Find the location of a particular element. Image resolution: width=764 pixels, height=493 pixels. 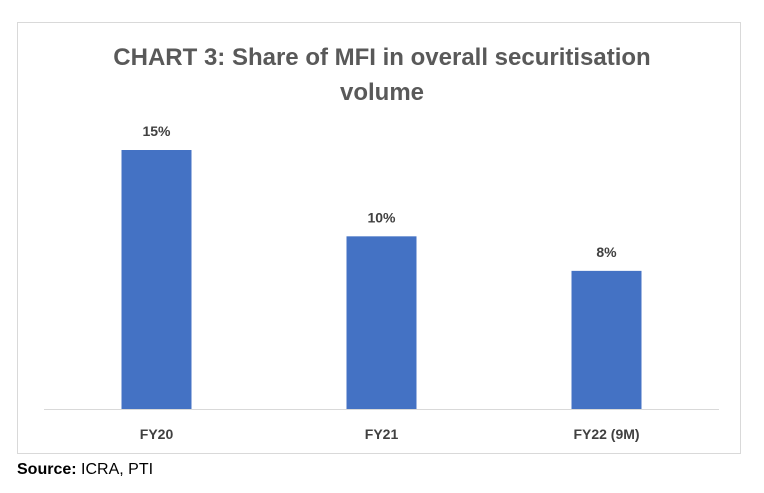

x-tick-label-3: FY22 (9M) is located at coordinates (606, 434).